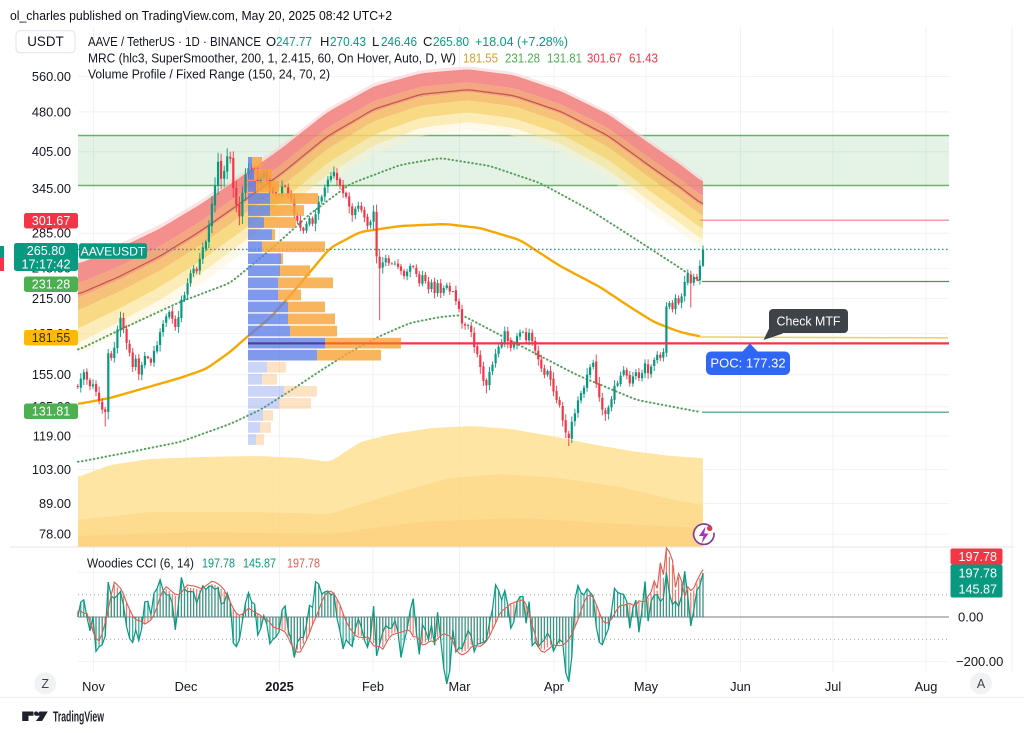  I want to click on svg-text: Woodies CCI (6, 14), so click(140, 563).